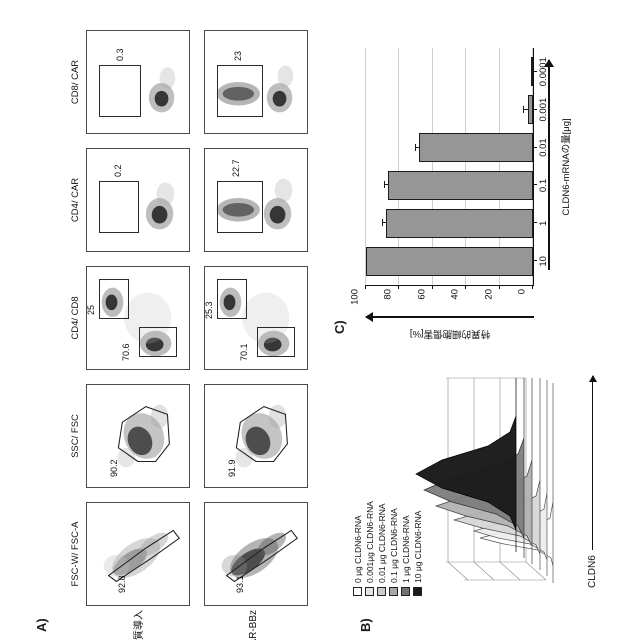 Image resolution: width=640 pixels, height=640 pixels. Describe the element at coordinates (422, 294) in the screenshot. I see `y-tick-label: 60` at that location.